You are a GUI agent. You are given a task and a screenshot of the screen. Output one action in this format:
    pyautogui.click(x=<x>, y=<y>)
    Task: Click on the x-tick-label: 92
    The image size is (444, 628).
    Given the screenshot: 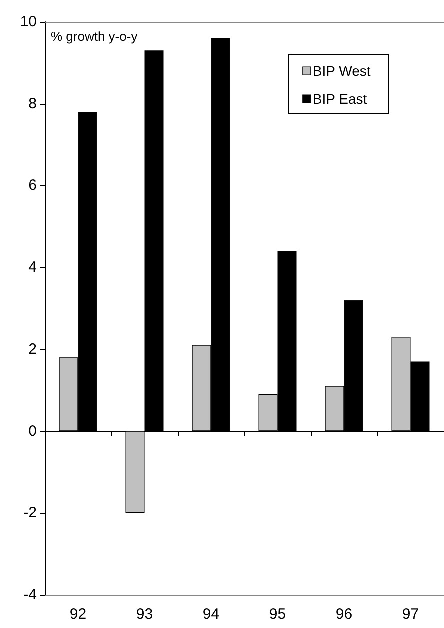 What is the action you would take?
    pyautogui.click(x=78, y=614)
    